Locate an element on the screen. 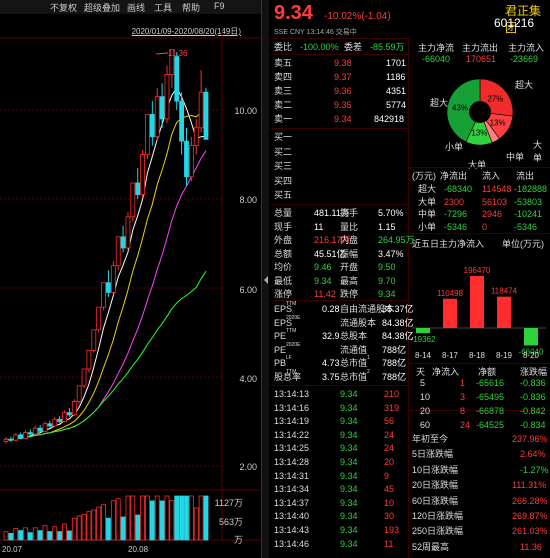 The image size is (550, 558). main-out-value: 170651 is located at coordinates (481, 59).